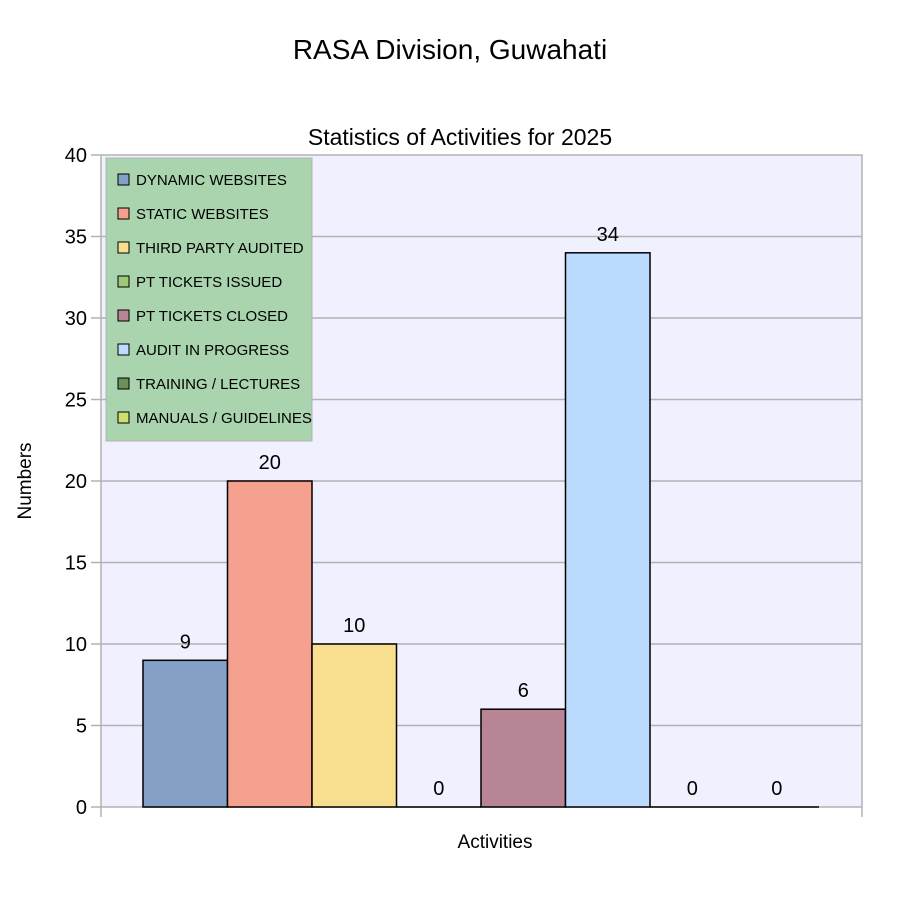  Describe the element at coordinates (608, 235) in the screenshot. I see `data-label: 34` at that location.